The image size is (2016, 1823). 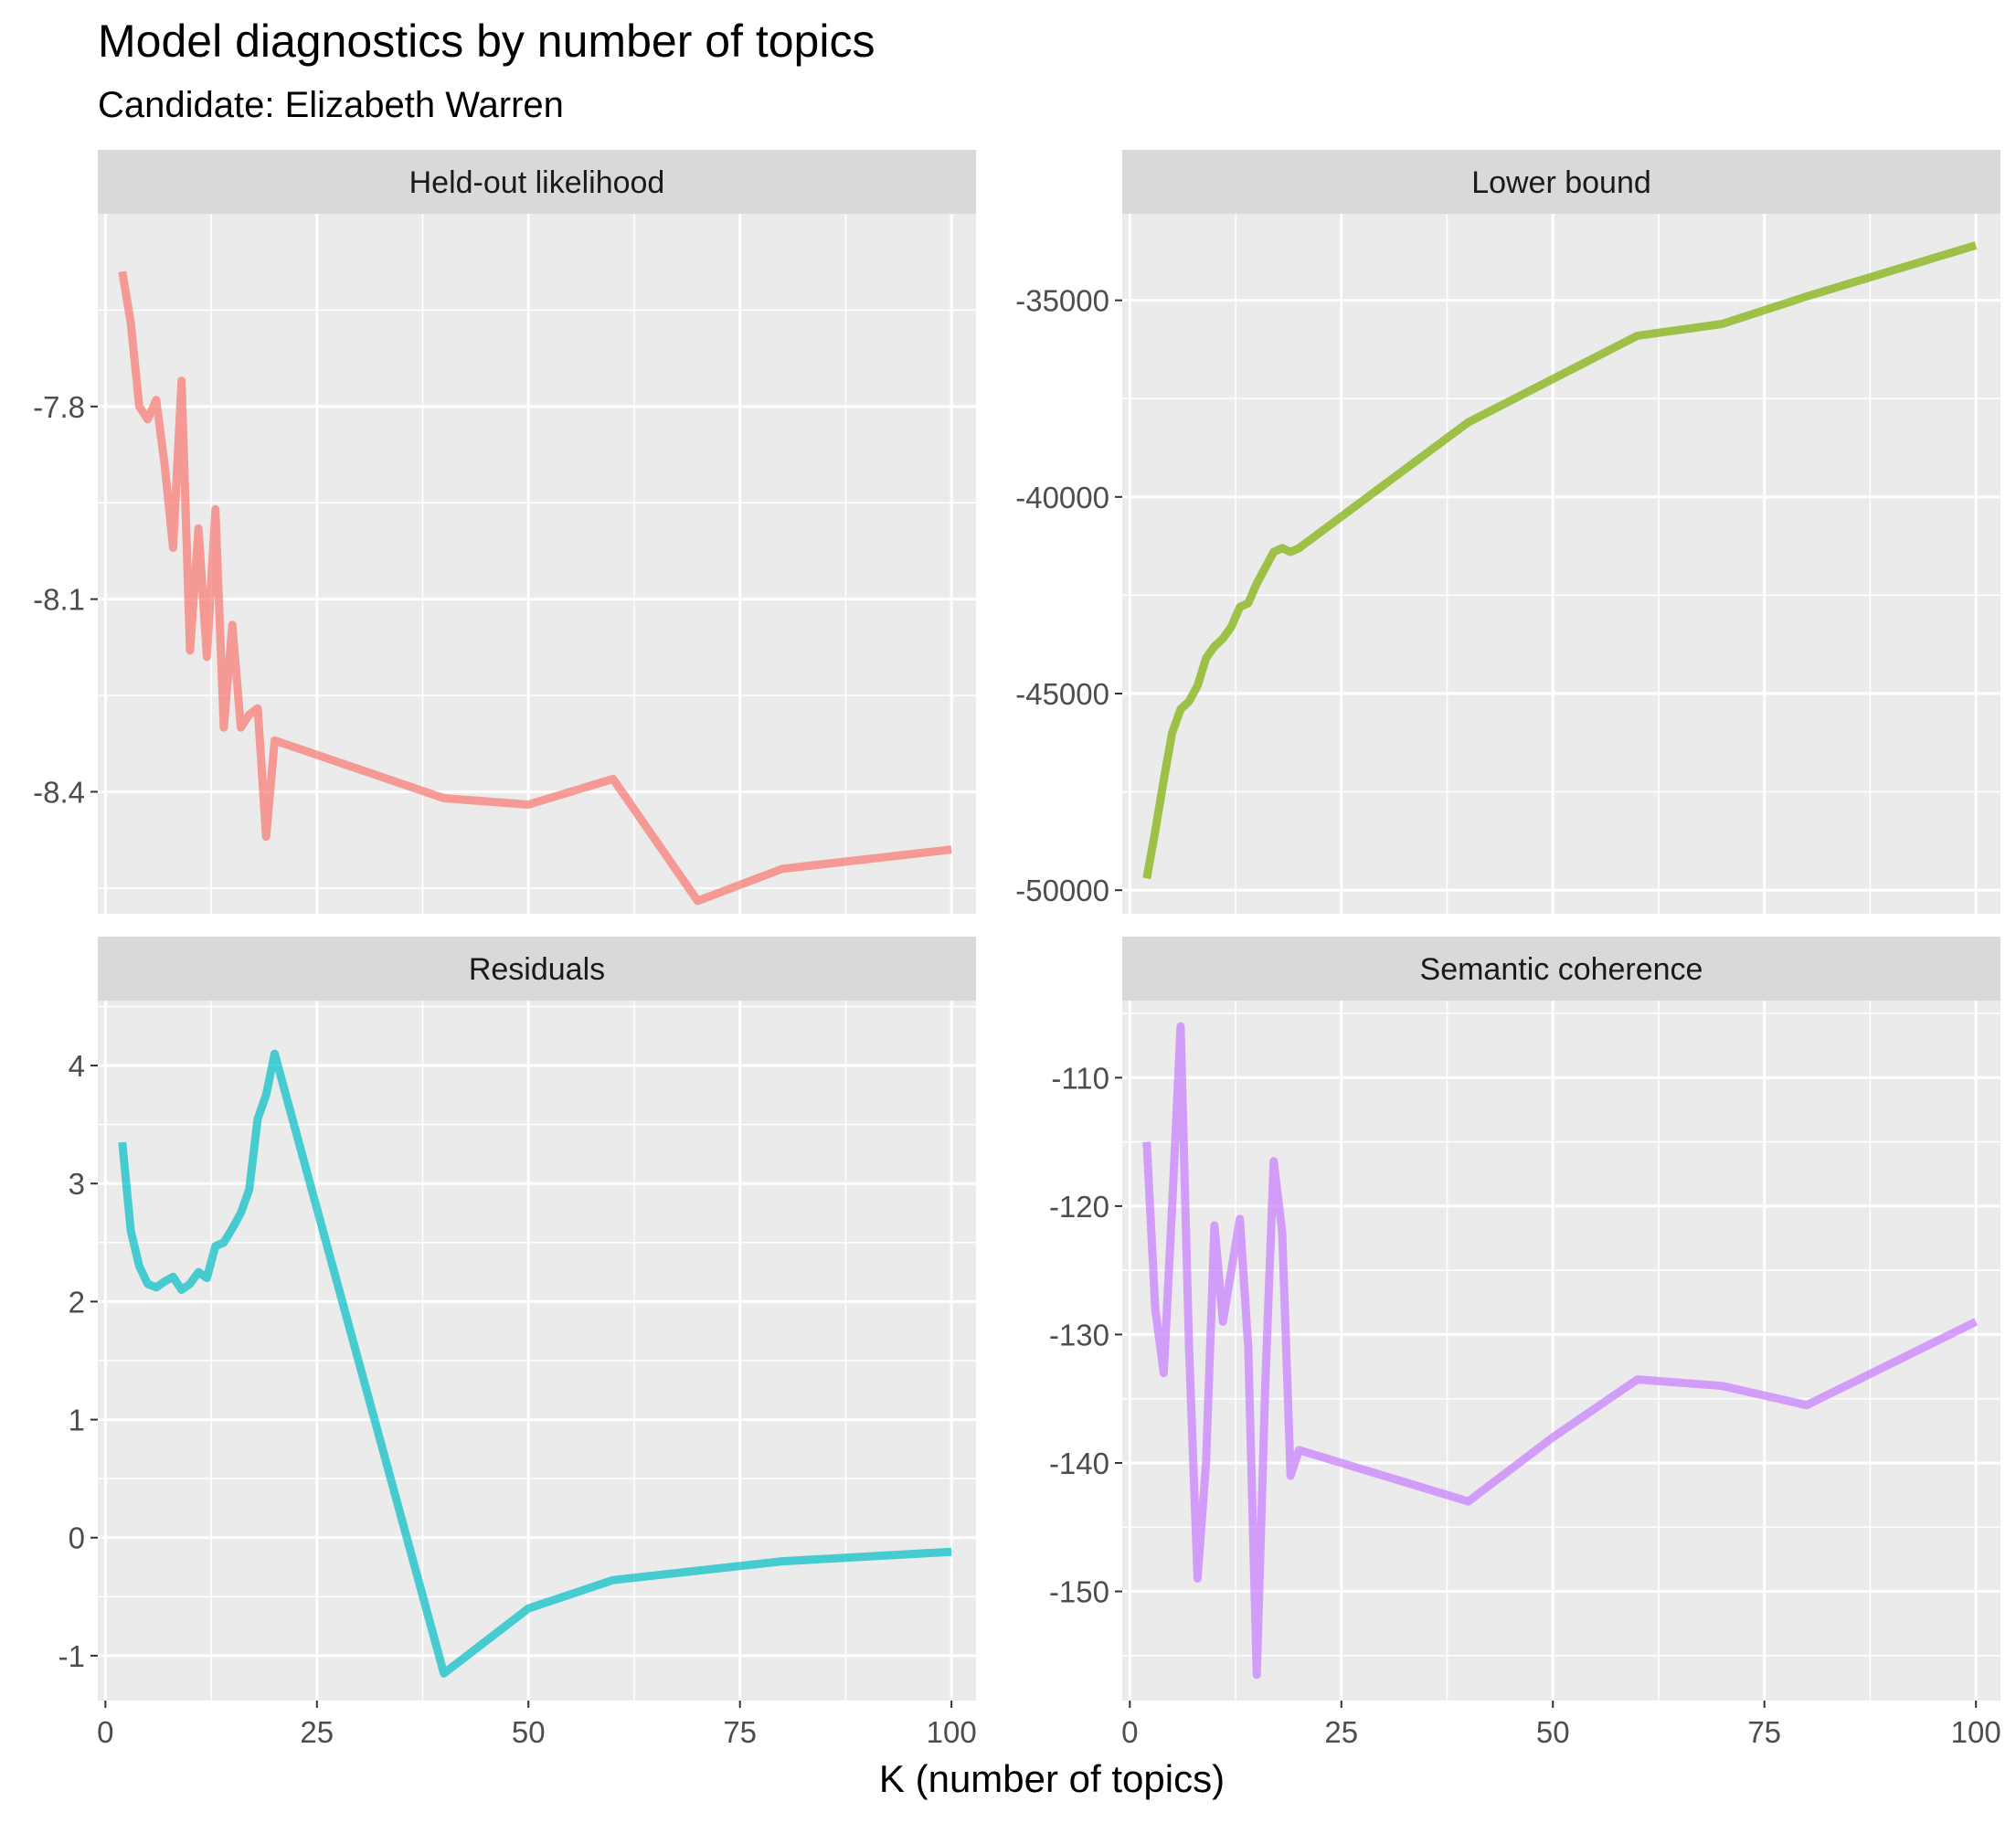 I want to click on series-line-semantic-coherence, so click(x=1561, y=1351).